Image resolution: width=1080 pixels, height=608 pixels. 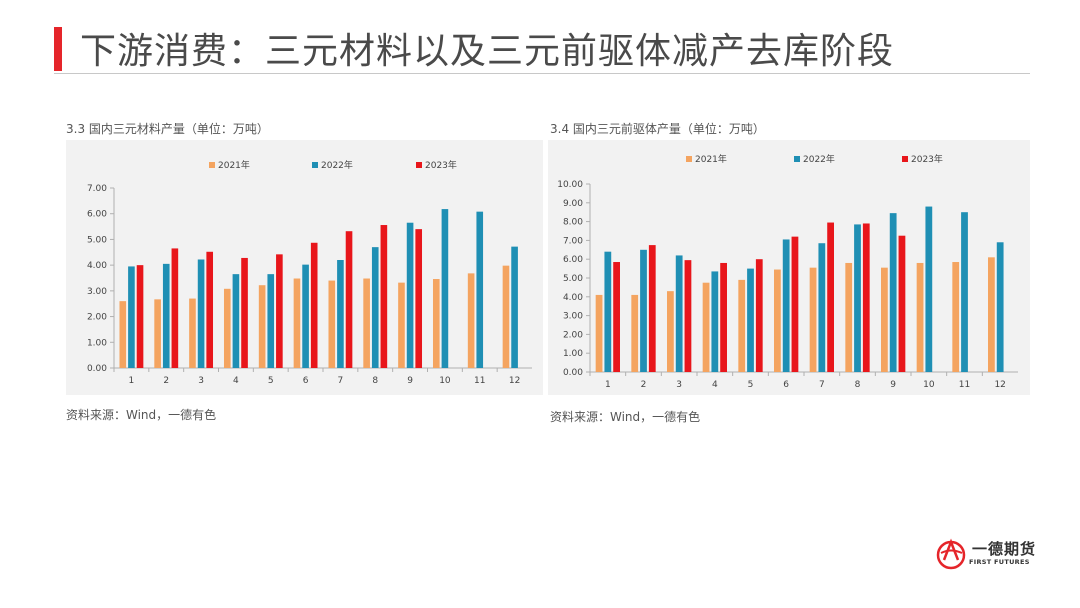 What do you see at coordinates (822, 385) in the screenshot?
I see `right-x-tick-label: 7` at bounding box center [822, 385].